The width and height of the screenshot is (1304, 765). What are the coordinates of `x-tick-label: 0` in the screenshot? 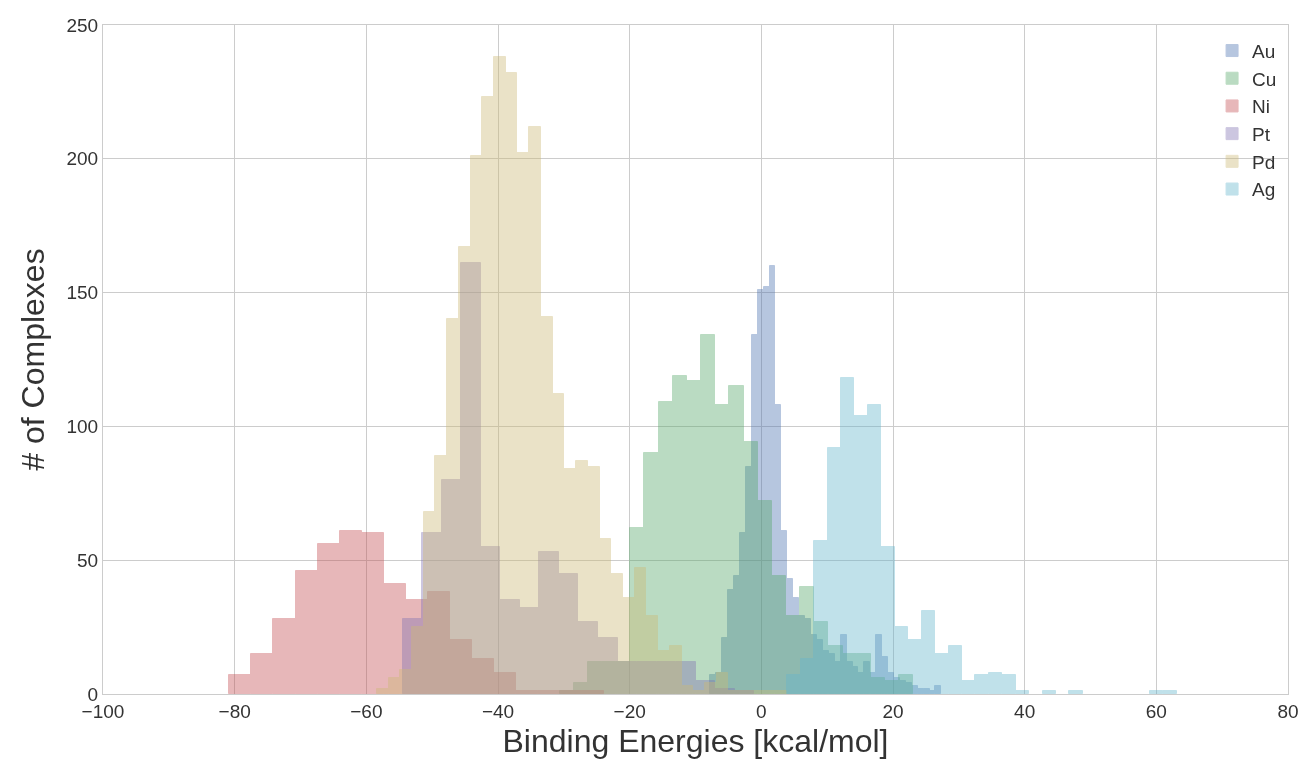 It's located at (761, 711).